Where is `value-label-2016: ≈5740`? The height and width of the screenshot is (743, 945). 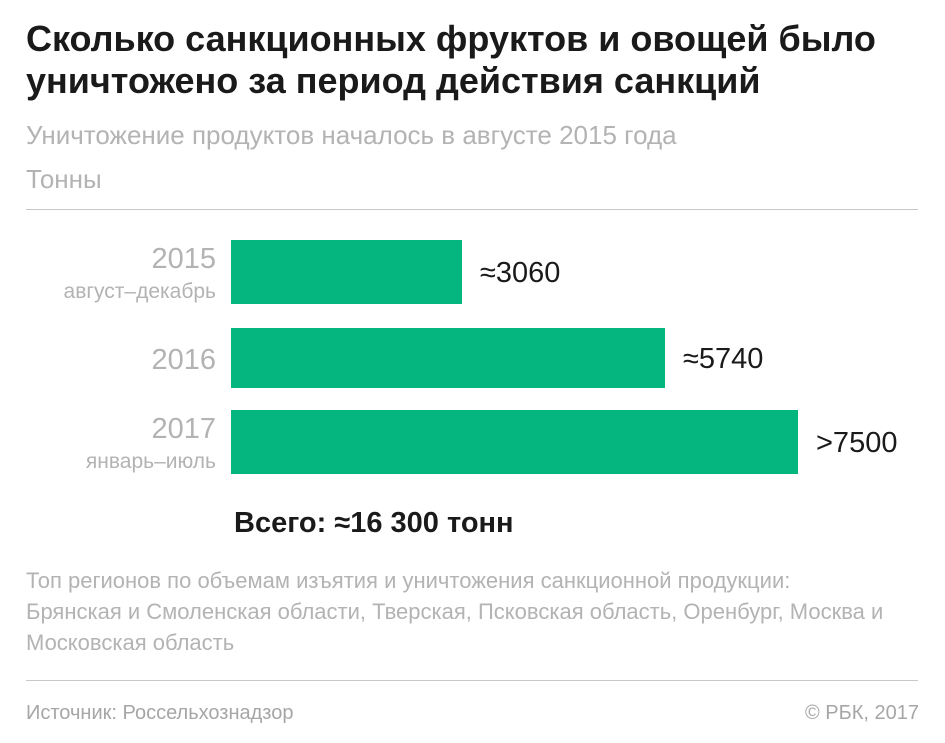 value-label-2016: ≈5740 is located at coordinates (723, 359).